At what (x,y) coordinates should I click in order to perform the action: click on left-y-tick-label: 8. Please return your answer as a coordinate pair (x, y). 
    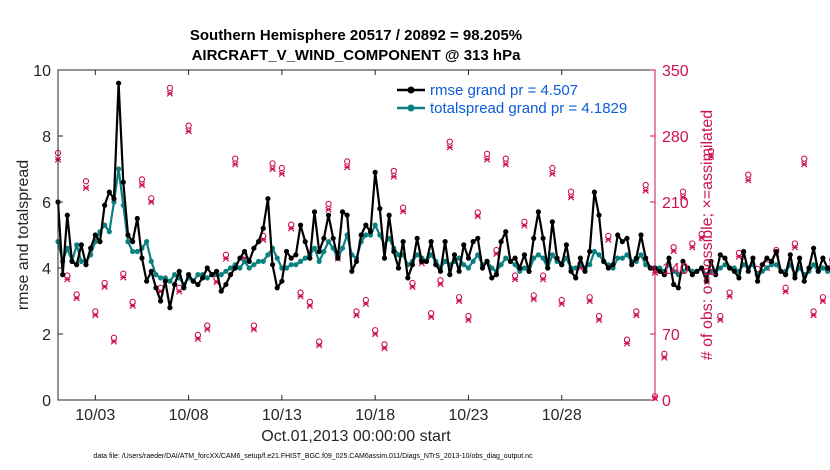
    Looking at the image, I should click on (46, 137).